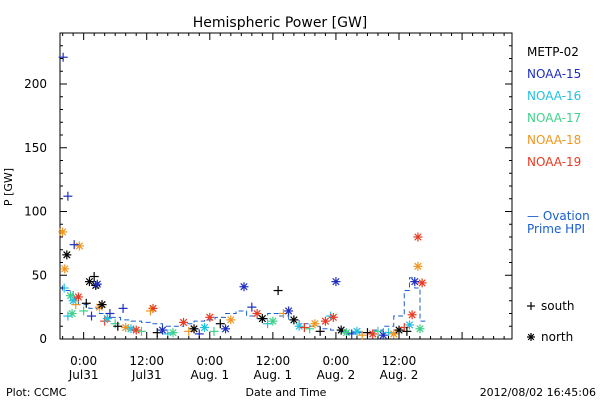 Image resolution: width=600 pixels, height=400 pixels. Describe the element at coordinates (36, 392) in the screenshot. I see `footer-credit: Plot: CCMC` at that location.